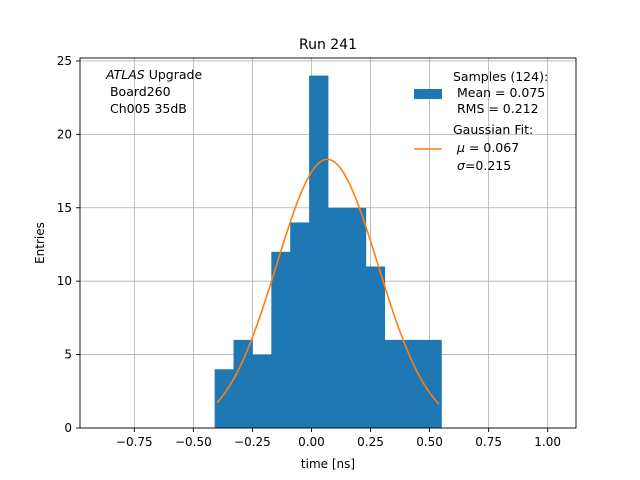  I want to click on legend-sigma-value: =0.215, so click(488, 165).